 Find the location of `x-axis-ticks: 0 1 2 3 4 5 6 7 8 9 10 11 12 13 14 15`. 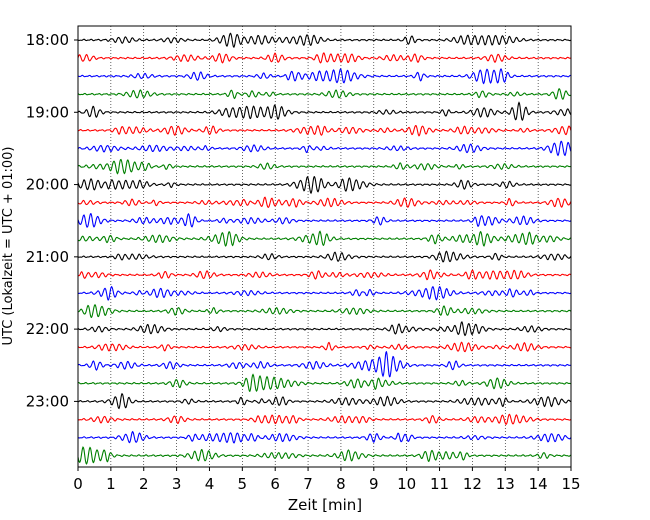

x-axis-ticks: 0 1 2 3 4 5 6 7 8 9 10 11 12 13 14 15 is located at coordinates (327, 480).